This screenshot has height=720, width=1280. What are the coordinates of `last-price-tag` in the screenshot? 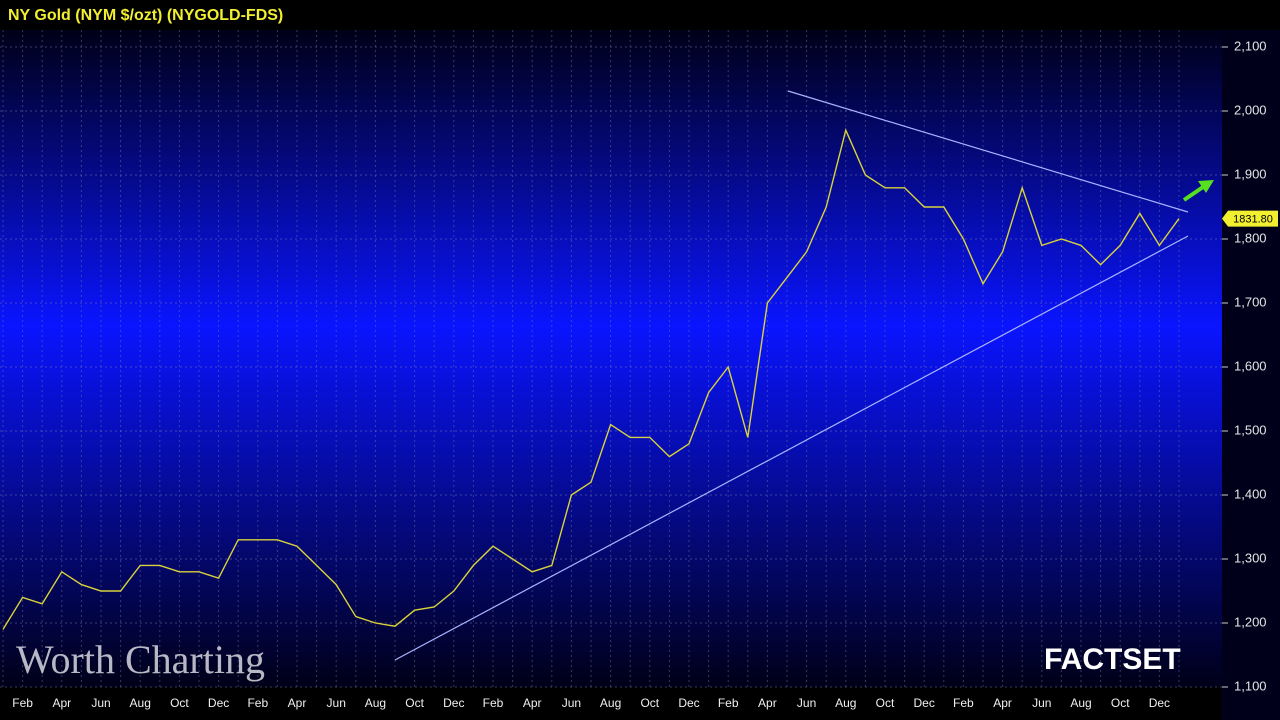 It's located at (1250, 218).